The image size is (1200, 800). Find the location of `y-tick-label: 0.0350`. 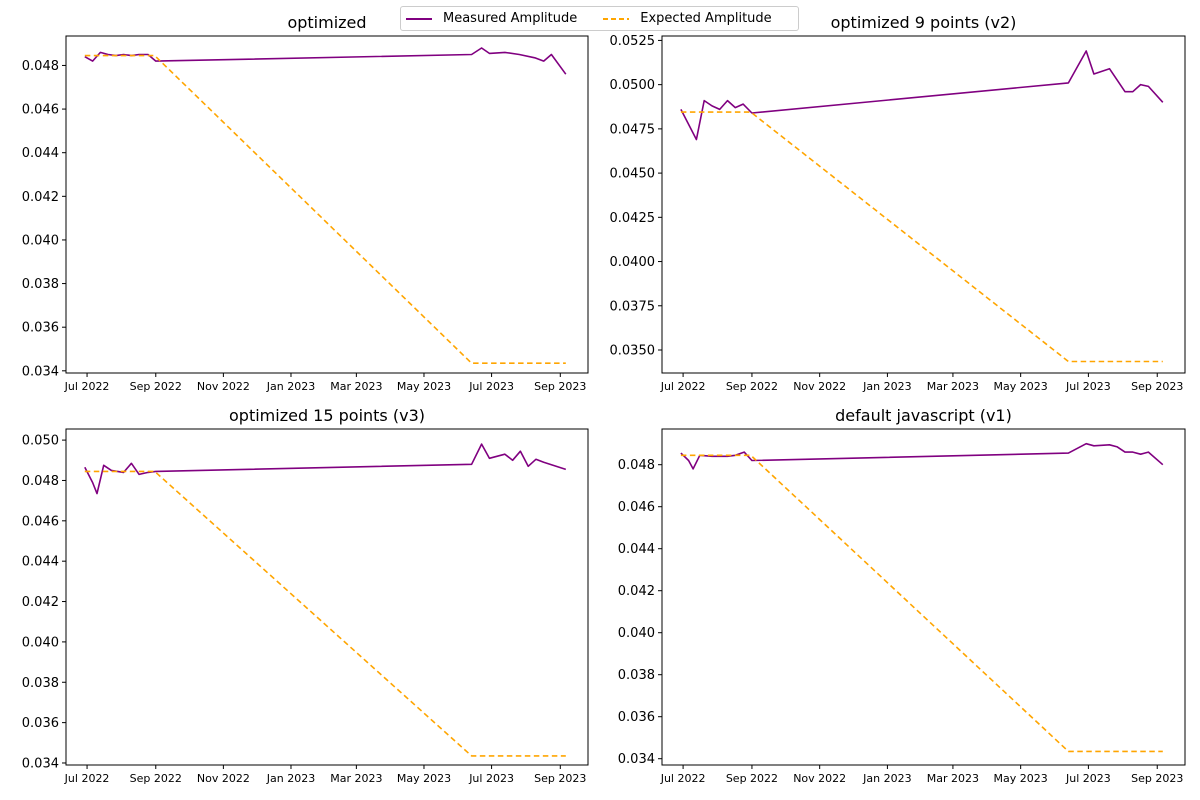

y-tick-label: 0.0350 is located at coordinates (633, 351).